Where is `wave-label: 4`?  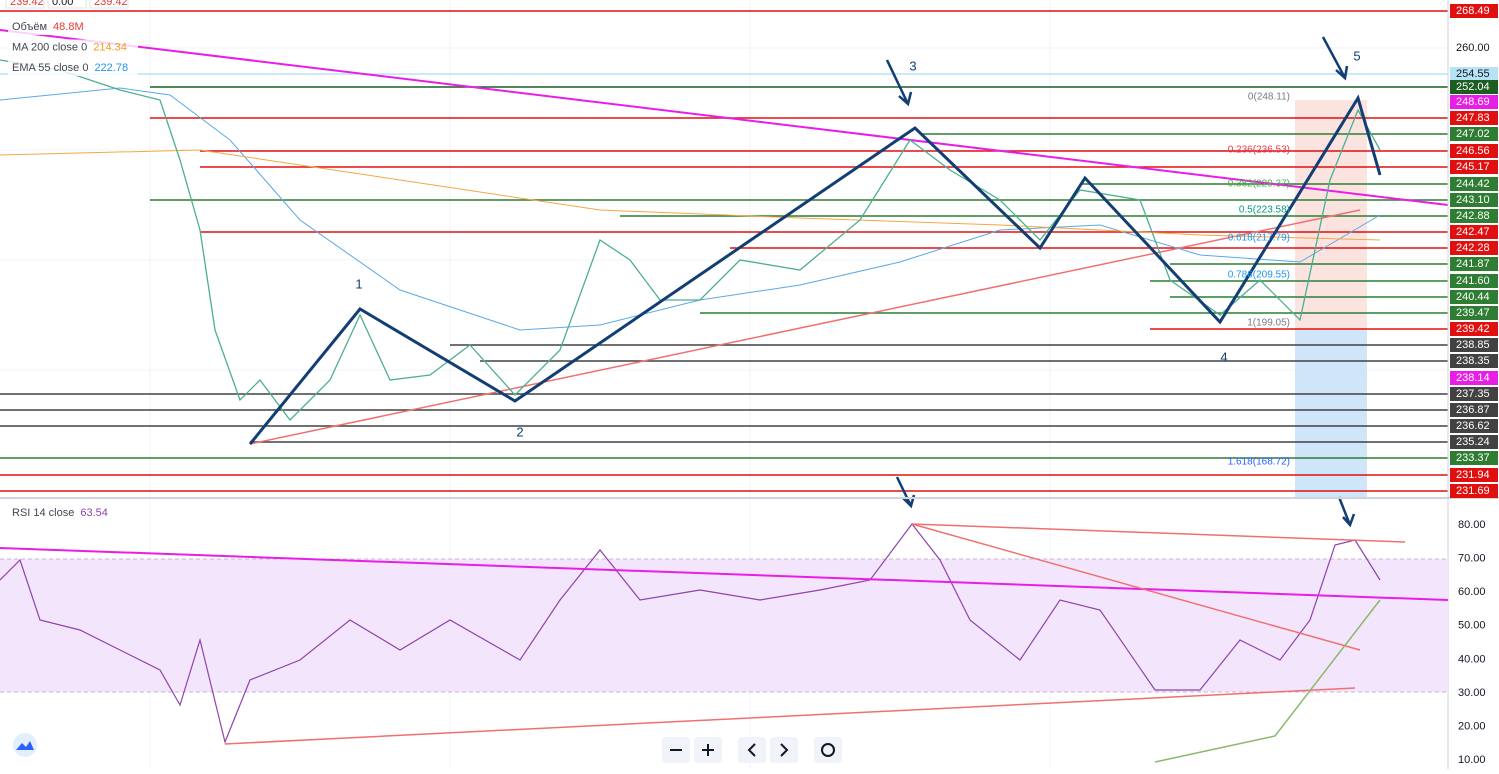 wave-label: 4 is located at coordinates (1223, 356).